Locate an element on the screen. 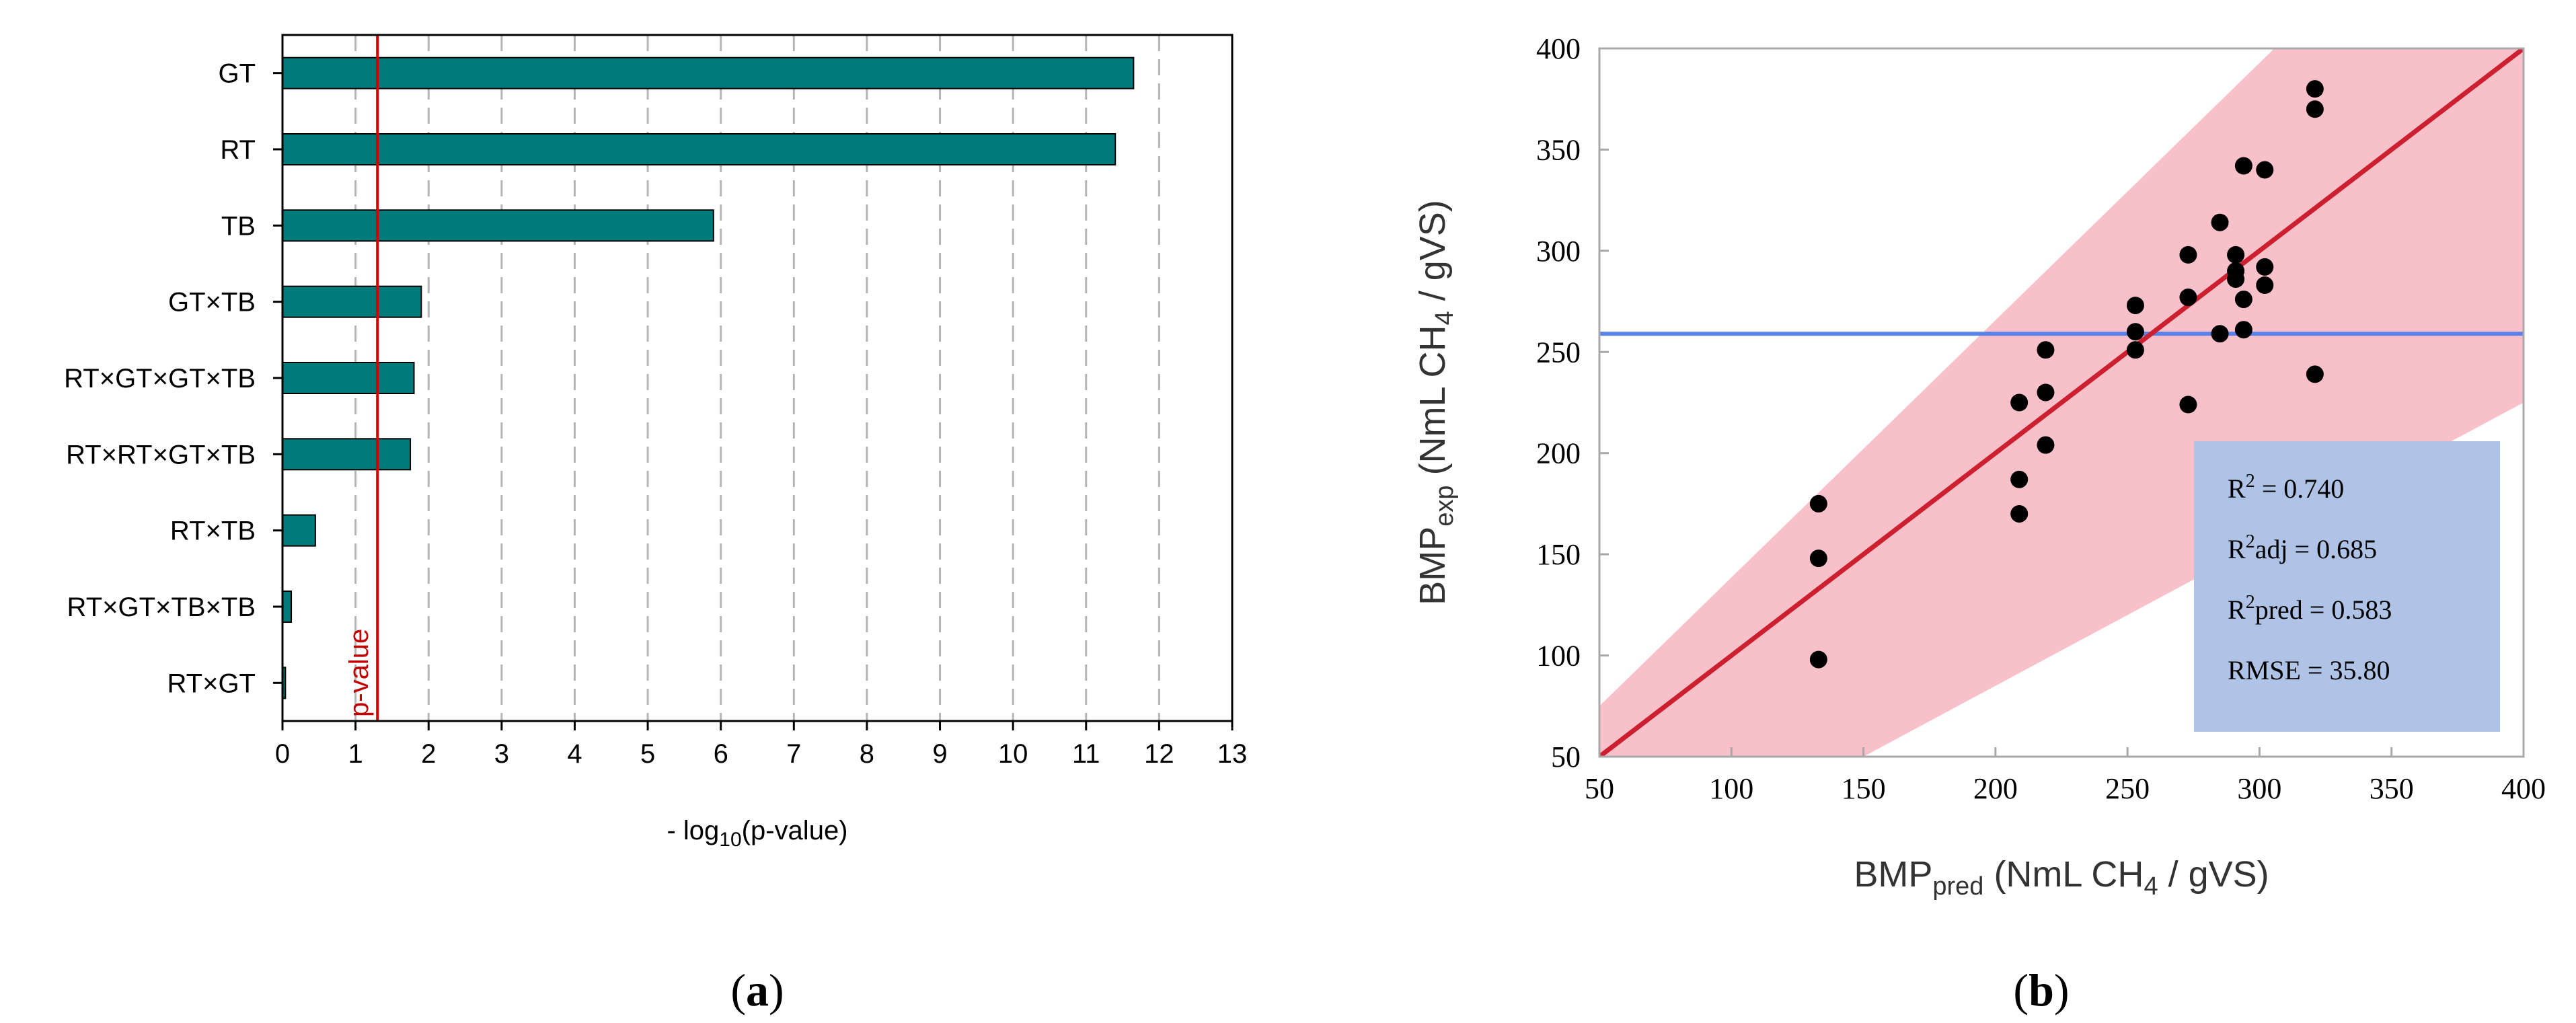  x-label-subscript: 10 is located at coordinates (730, 840).